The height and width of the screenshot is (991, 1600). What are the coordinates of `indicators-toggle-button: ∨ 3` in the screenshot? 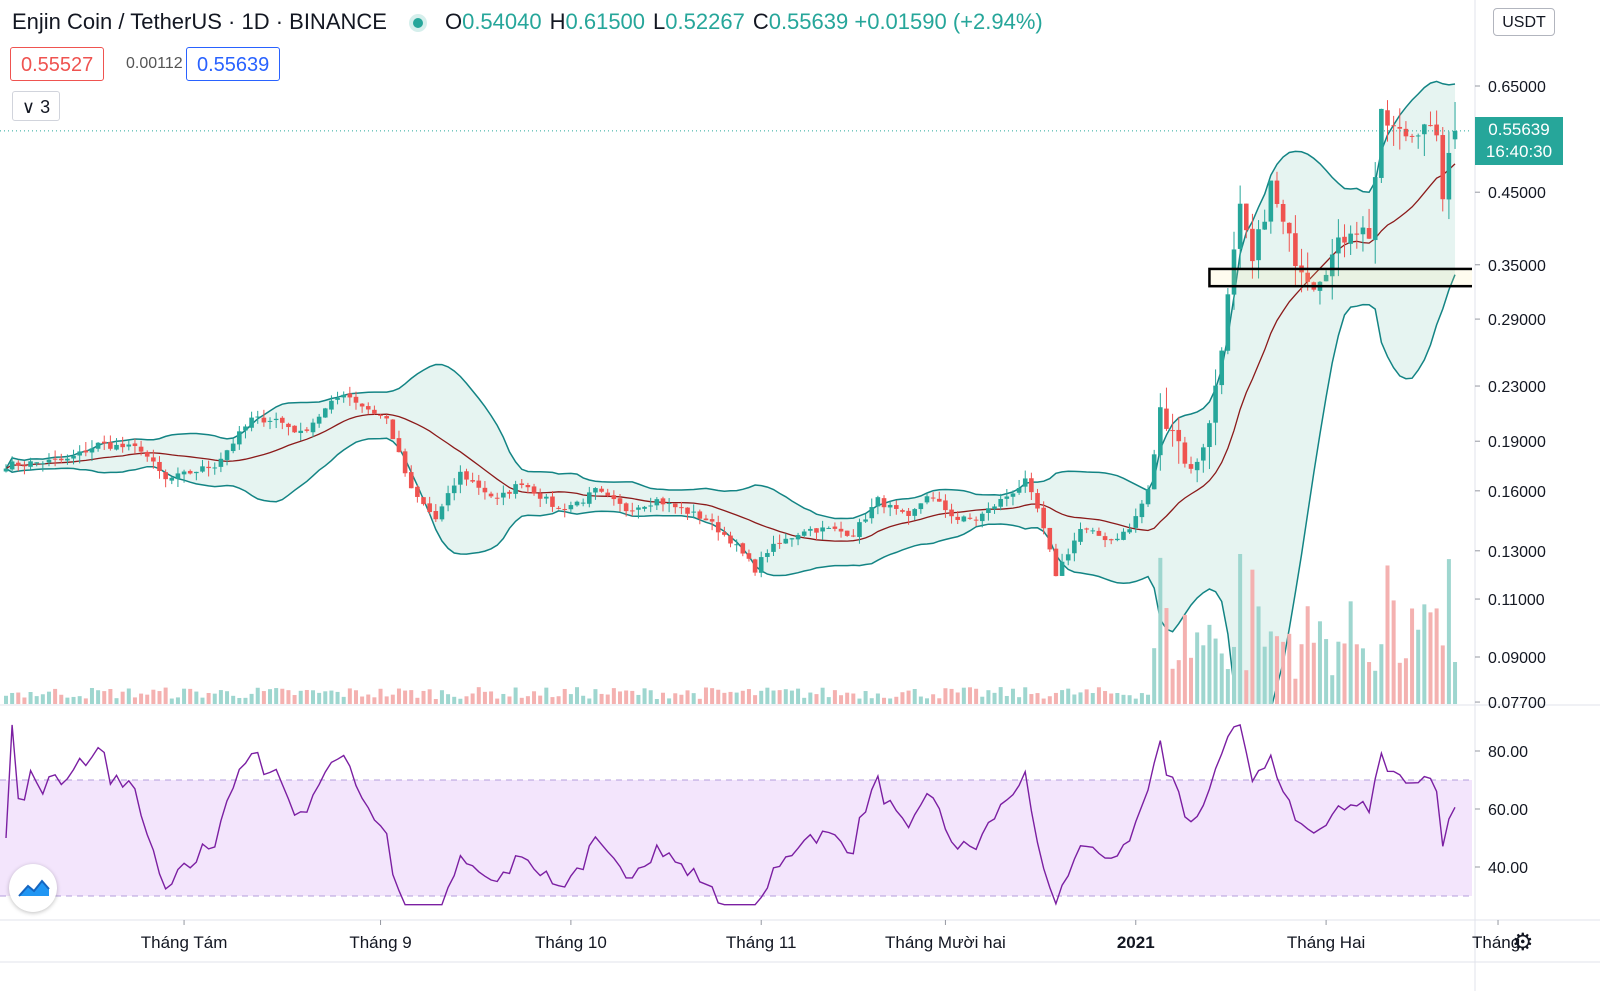 It's located at (36, 106).